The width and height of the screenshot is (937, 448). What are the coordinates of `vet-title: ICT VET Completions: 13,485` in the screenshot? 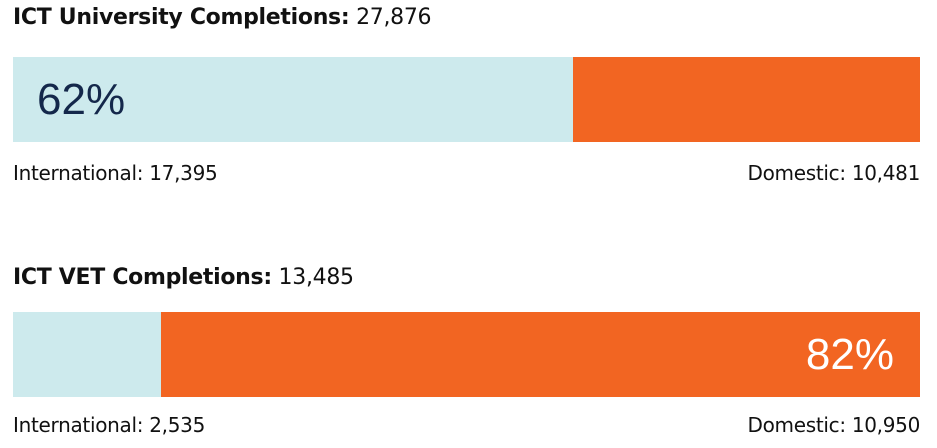 It's located at (183, 278).